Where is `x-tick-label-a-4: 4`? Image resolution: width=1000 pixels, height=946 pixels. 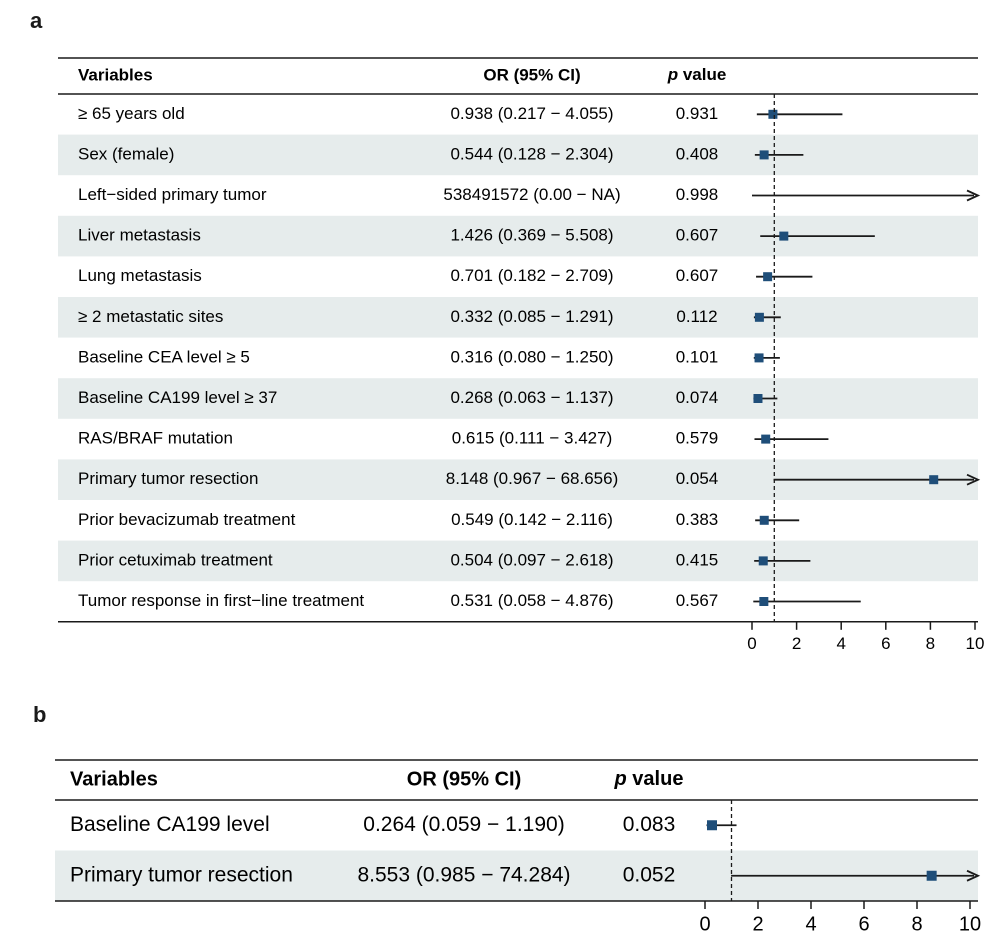 x-tick-label-a-4: 4 is located at coordinates (840, 643).